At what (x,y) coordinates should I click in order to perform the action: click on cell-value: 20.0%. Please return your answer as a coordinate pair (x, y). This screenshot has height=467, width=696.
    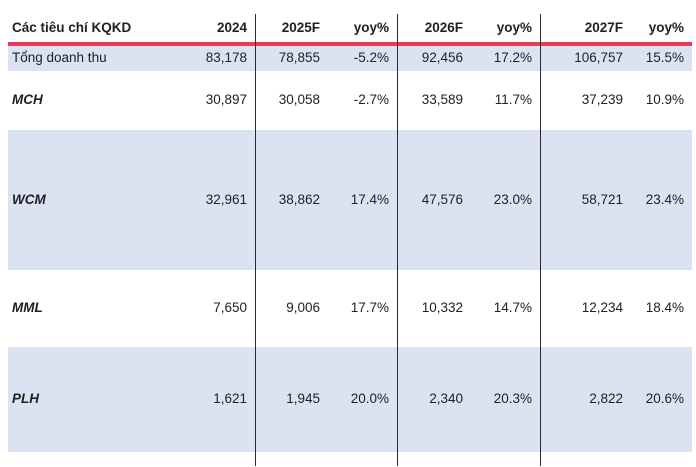
    Looking at the image, I should click on (369, 399).